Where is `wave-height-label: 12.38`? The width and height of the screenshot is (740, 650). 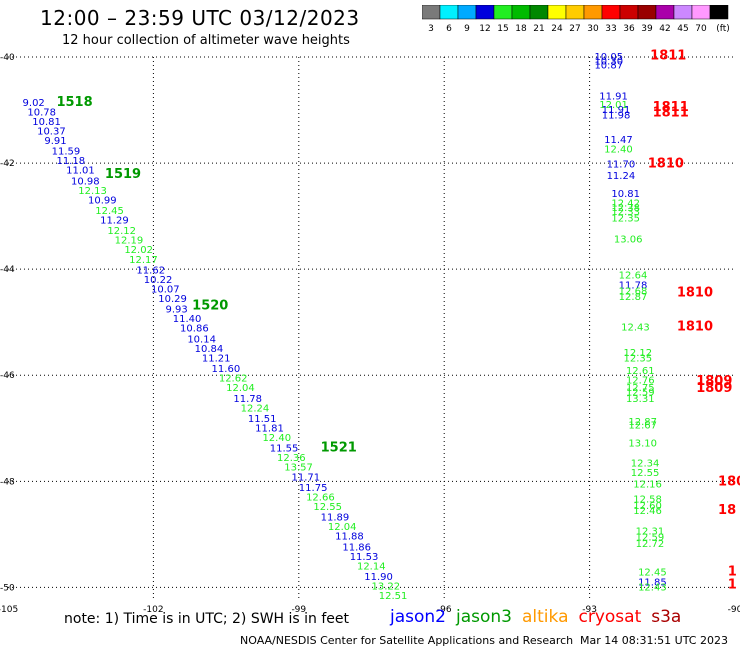
wave-height-label: 12.38 is located at coordinates (625, 208).